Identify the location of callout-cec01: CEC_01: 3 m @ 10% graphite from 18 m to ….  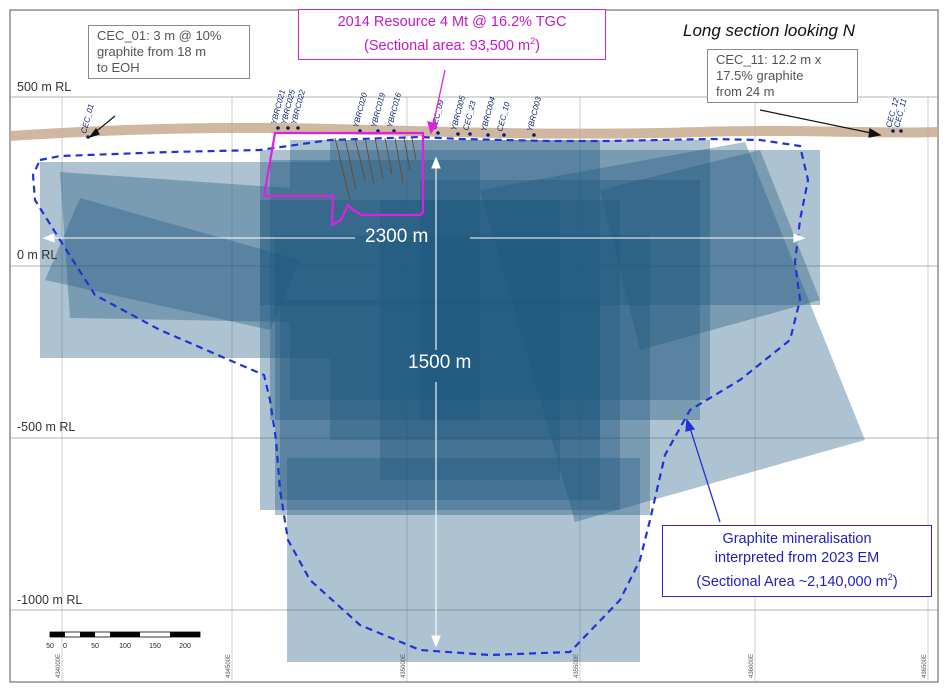
(169, 52).